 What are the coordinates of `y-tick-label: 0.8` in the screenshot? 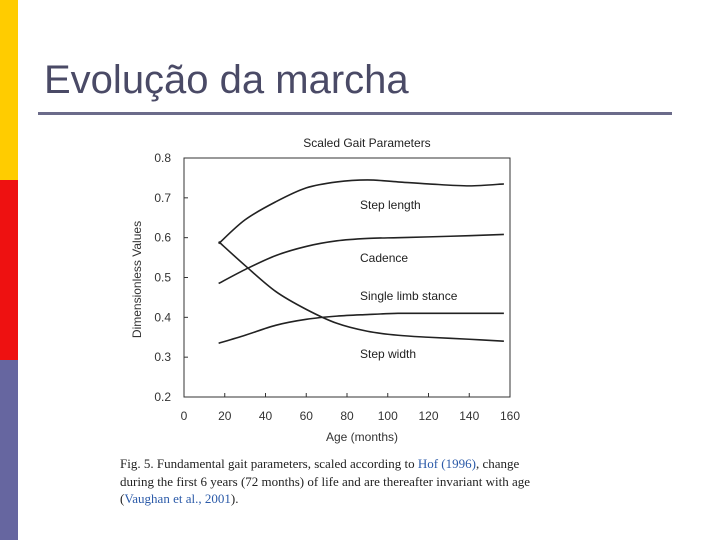 It's located at (162, 158).